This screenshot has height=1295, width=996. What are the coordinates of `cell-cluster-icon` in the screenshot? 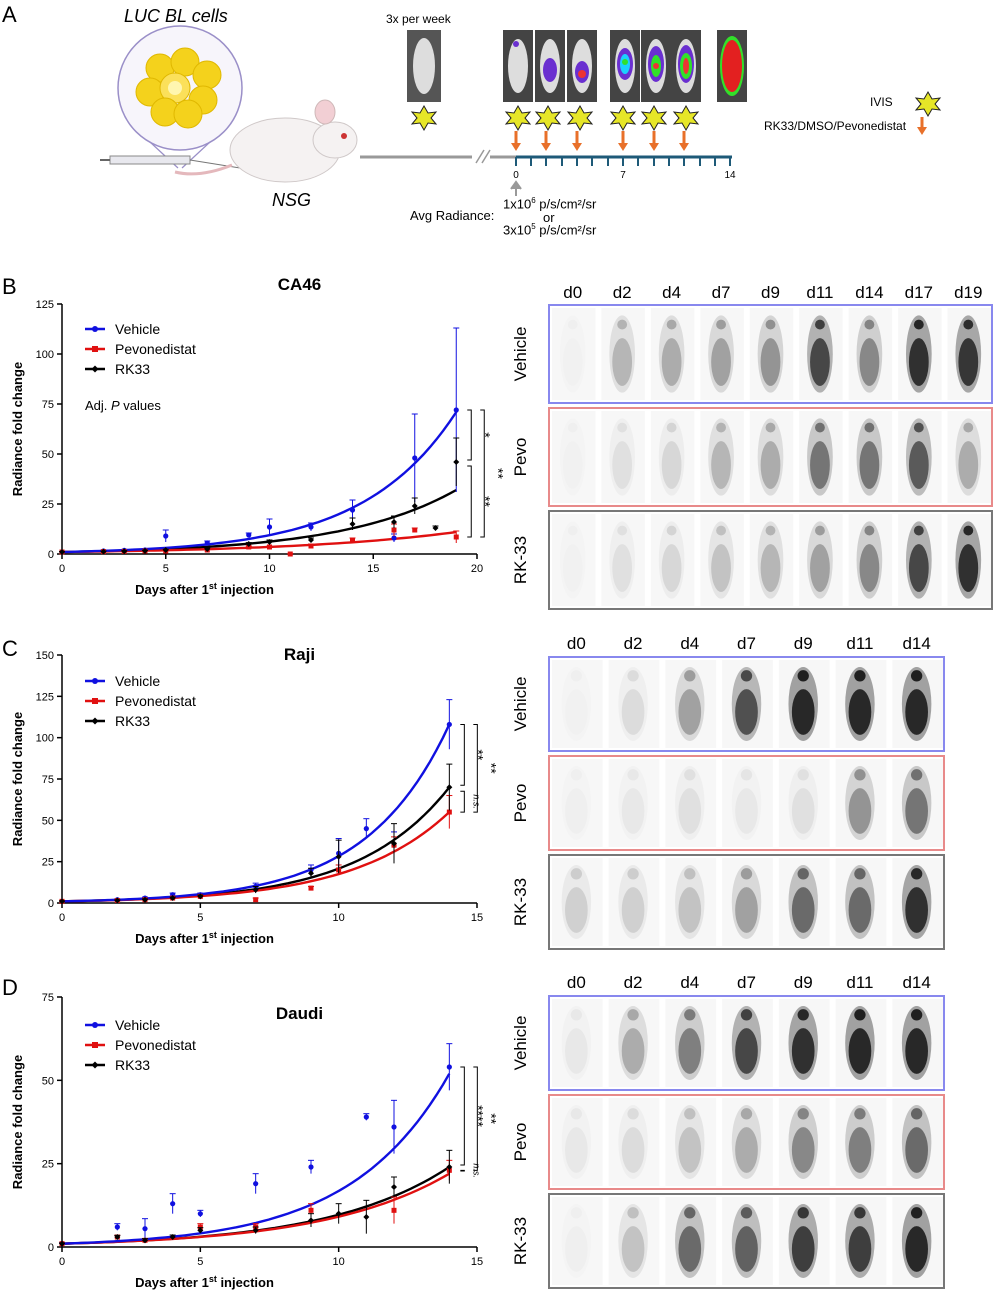 It's located at (178, 88).